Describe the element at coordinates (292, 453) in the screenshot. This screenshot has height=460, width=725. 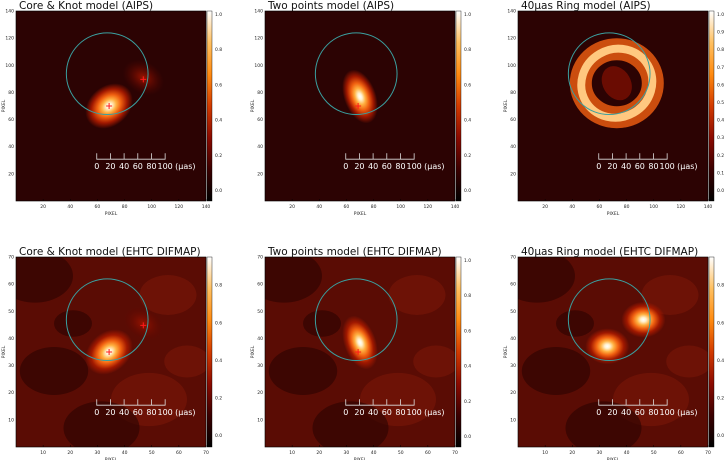
I see `x-tick-label: 10` at that location.